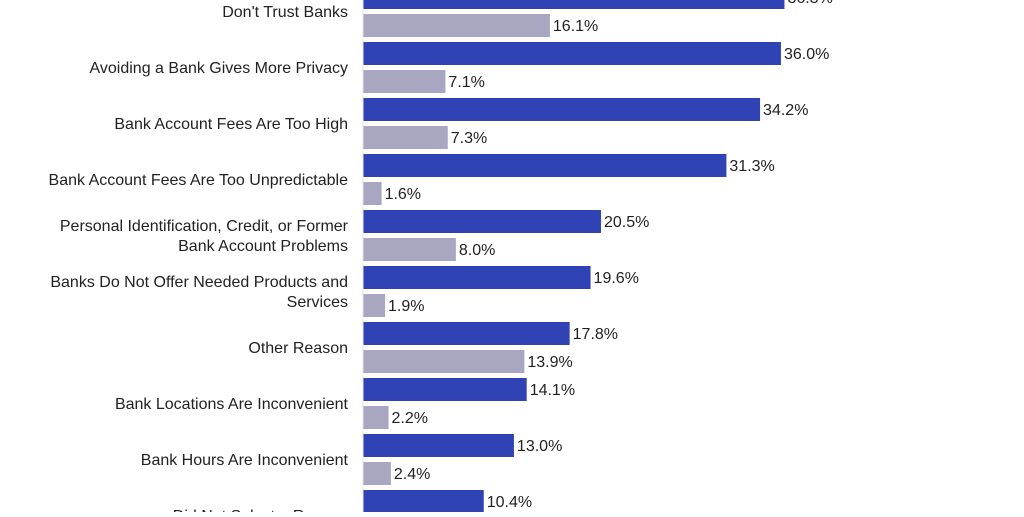 This screenshot has height=517, width=1024. I want to click on category-label-line: Don't Trust Banks, so click(285, 12).